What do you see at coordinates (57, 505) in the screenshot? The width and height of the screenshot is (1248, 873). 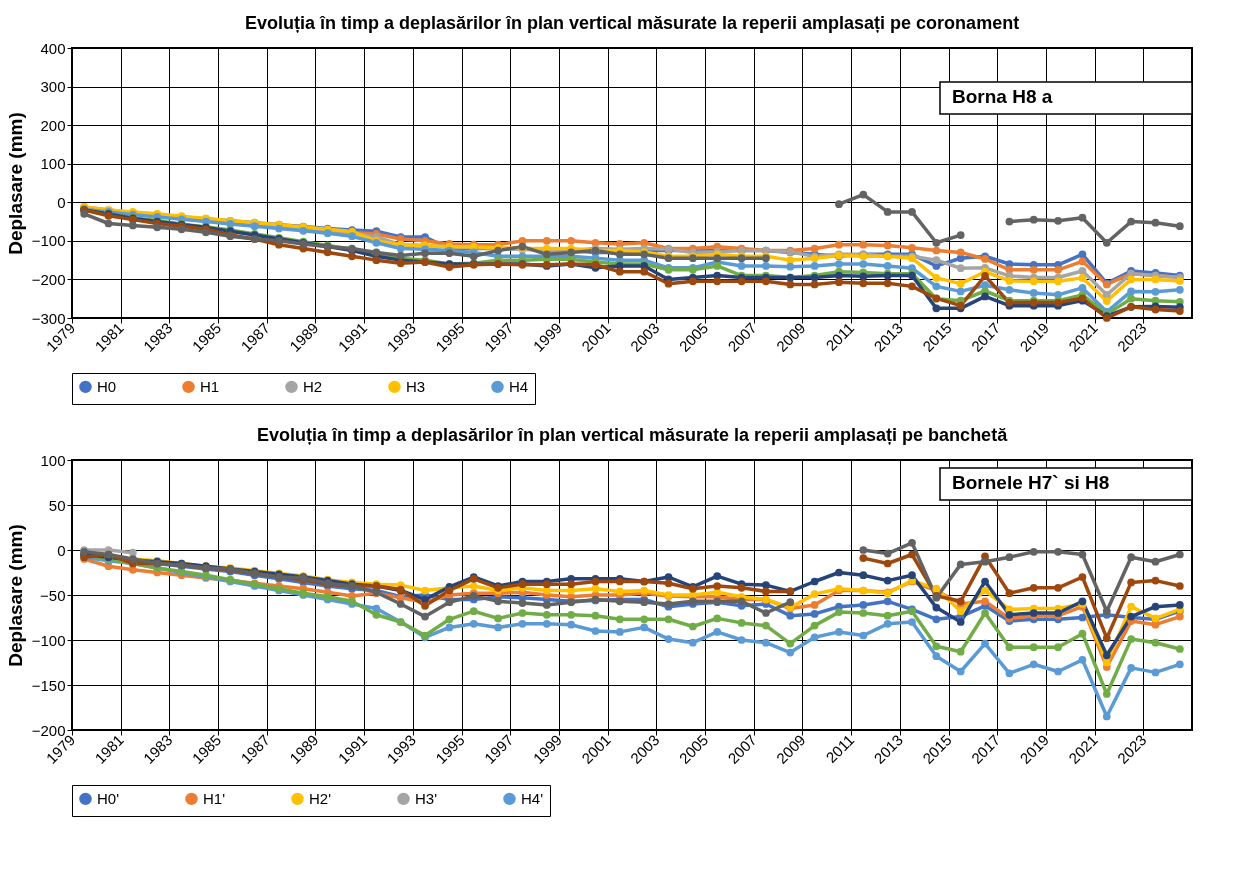 I see `y-tick-label: 50` at bounding box center [57, 505].